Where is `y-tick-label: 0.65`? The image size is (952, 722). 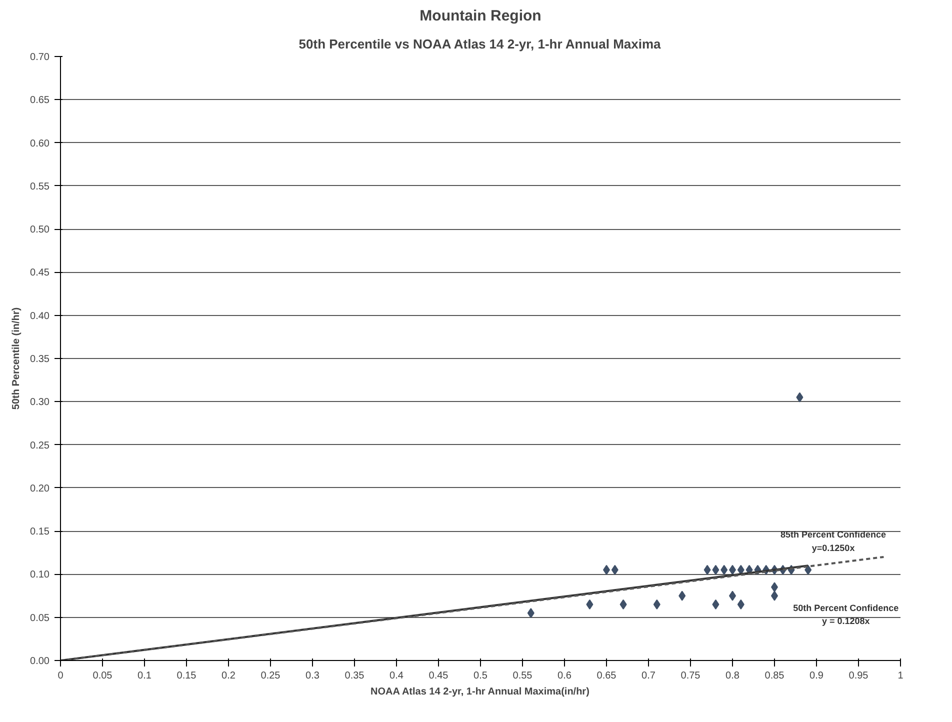 y-tick-label: 0.65 is located at coordinates (40, 100).